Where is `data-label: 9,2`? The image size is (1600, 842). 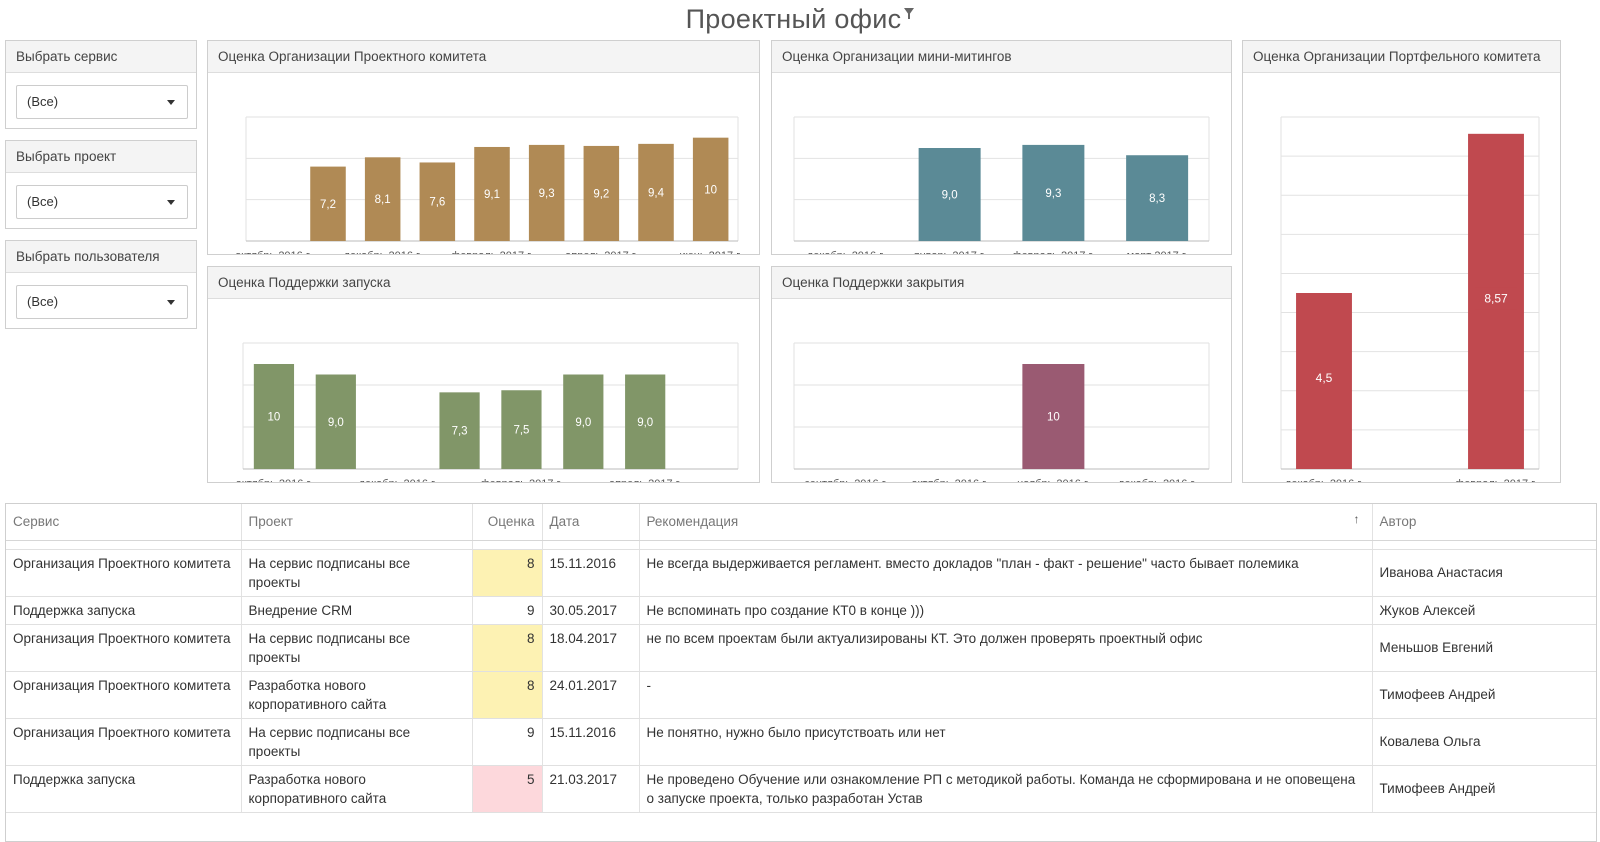
data-label: 9,2 is located at coordinates (601, 194).